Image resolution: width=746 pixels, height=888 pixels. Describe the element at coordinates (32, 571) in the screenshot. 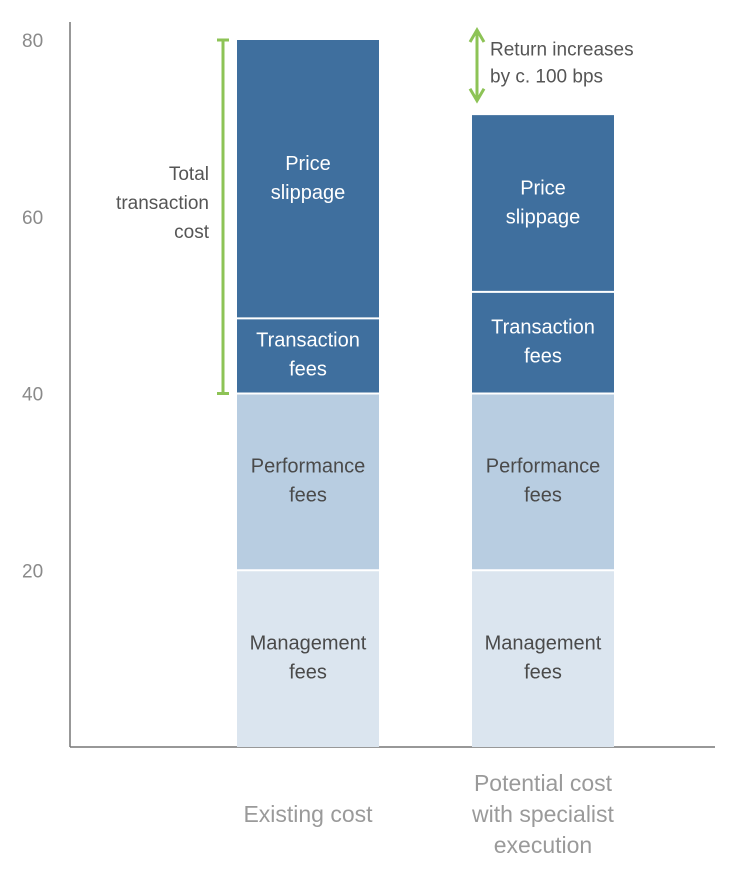

I see `y-tick-label: 20` at that location.